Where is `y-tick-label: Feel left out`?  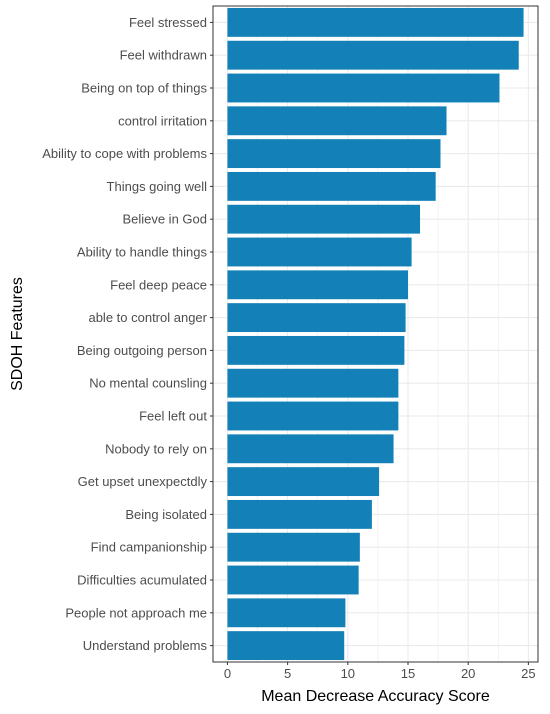 y-tick-label: Feel left out is located at coordinates (173, 416).